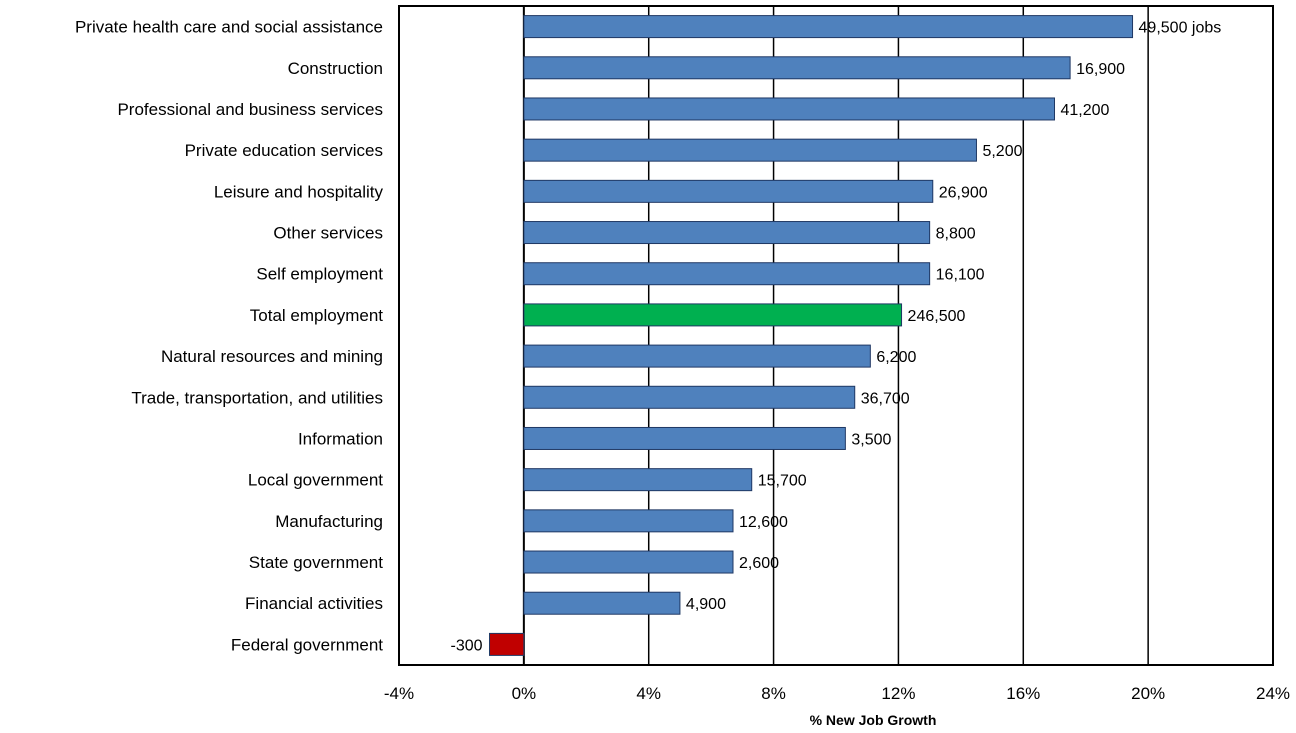 The image size is (1296, 733). What do you see at coordinates (898, 693) in the screenshot?
I see `x-tick-label-4: 12%` at bounding box center [898, 693].